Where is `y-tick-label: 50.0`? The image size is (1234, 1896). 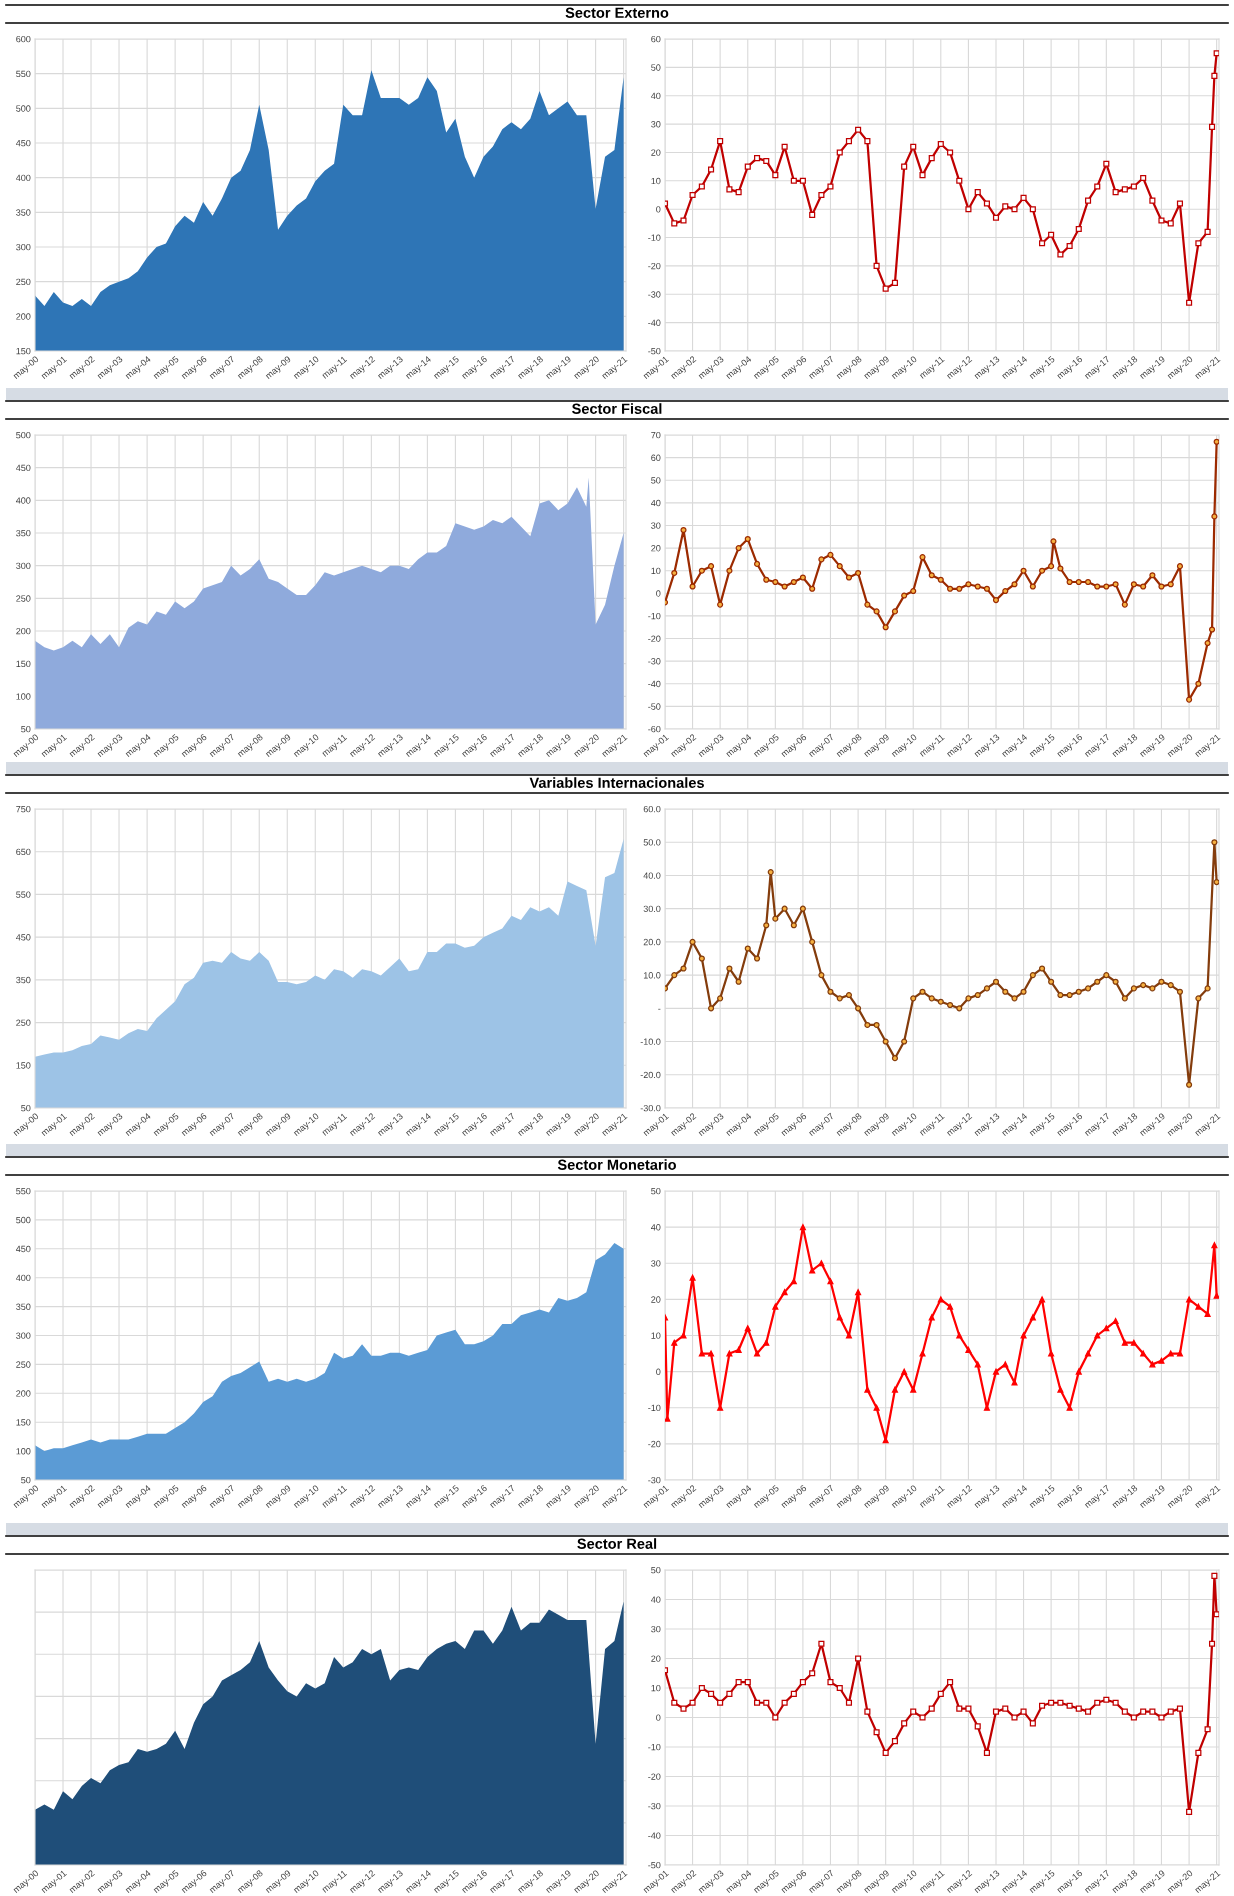 y-tick-label: 50.0 is located at coordinates (652, 842).